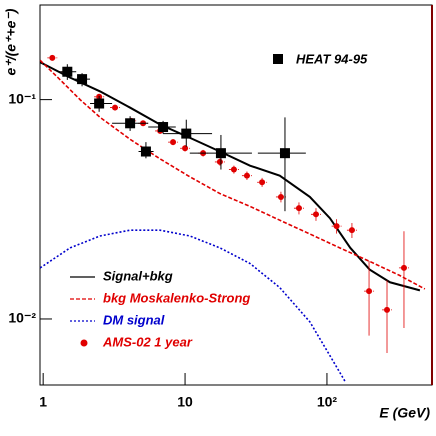  I want to click on x-axis-label: E (GeV), so click(404, 413).